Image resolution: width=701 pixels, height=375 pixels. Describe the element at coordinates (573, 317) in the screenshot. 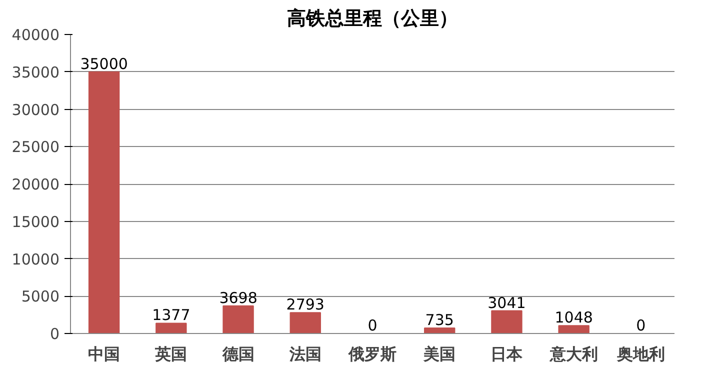

I see `data-label: 1048` at that location.